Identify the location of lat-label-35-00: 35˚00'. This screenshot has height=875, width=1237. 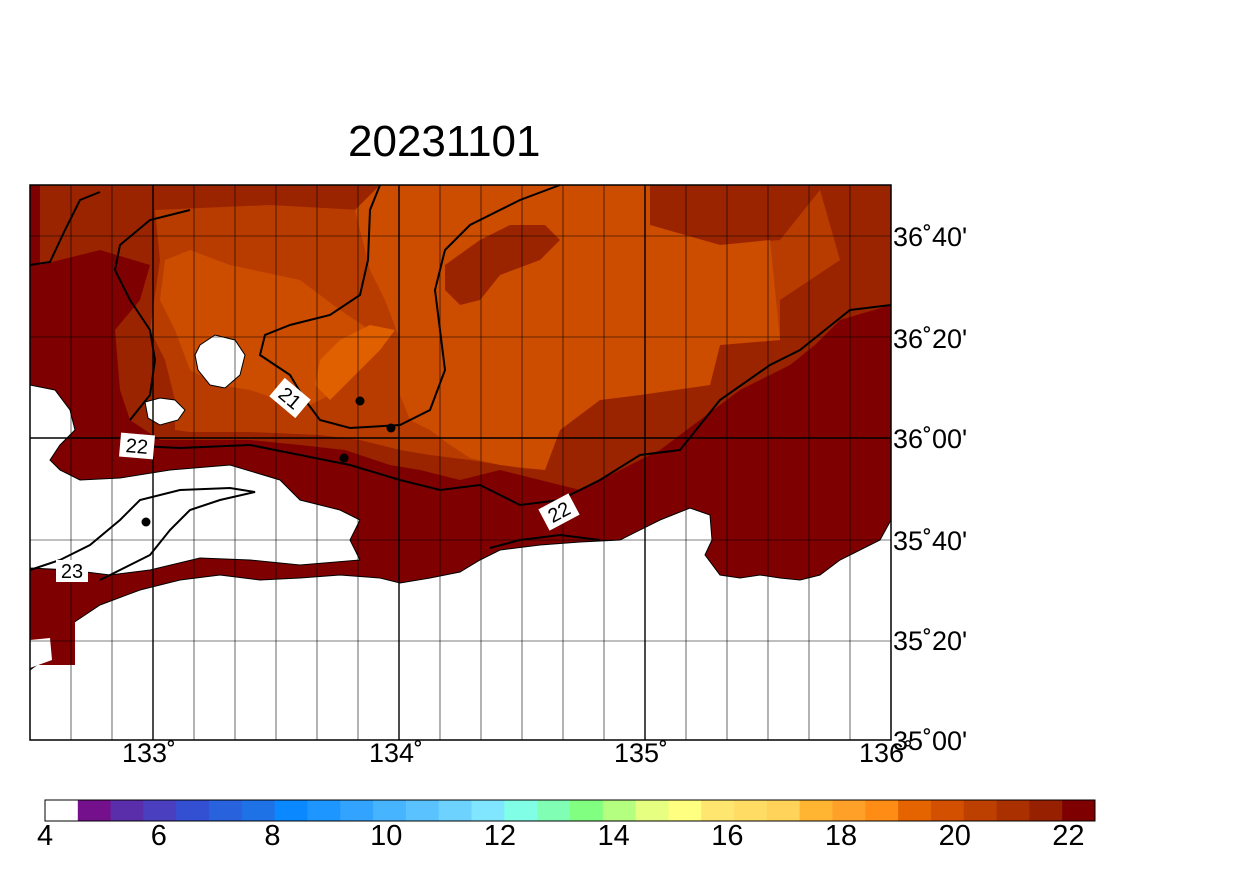
(930, 741).